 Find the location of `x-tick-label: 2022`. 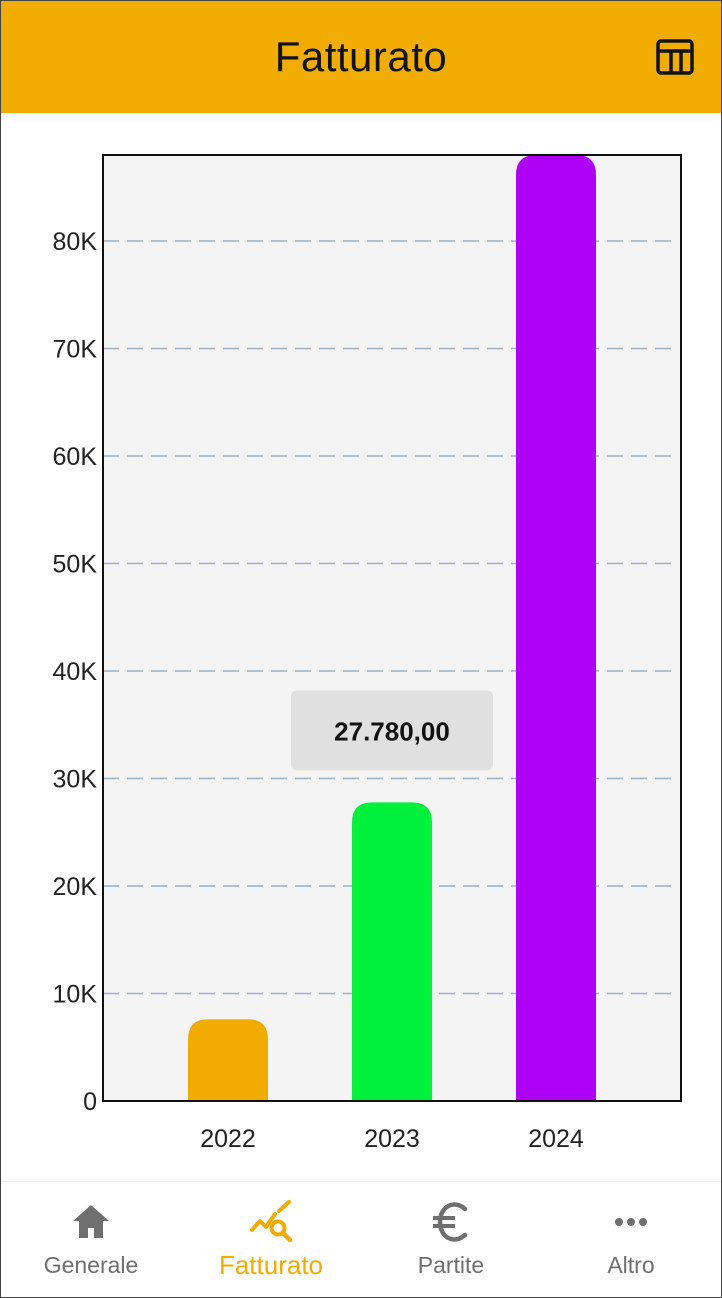

x-tick-label: 2022 is located at coordinates (228, 1139).